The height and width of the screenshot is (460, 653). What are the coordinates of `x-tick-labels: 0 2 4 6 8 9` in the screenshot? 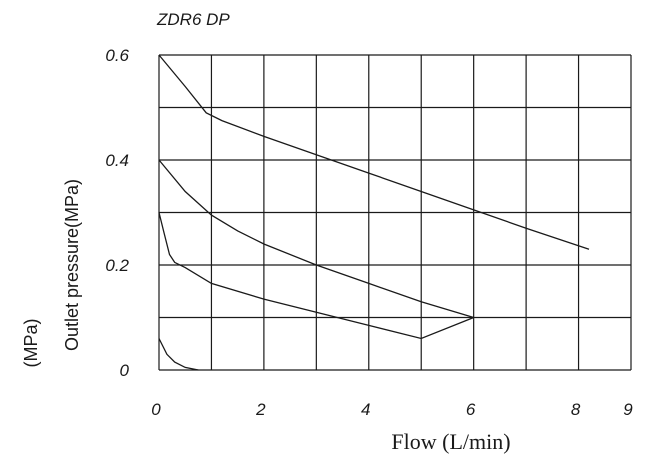 It's located at (392, 409).